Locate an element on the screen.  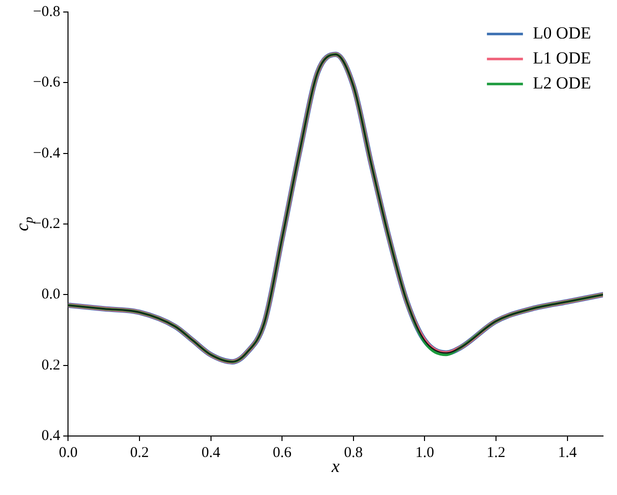
x-tick-label: 1.0 is located at coordinates (424, 452).